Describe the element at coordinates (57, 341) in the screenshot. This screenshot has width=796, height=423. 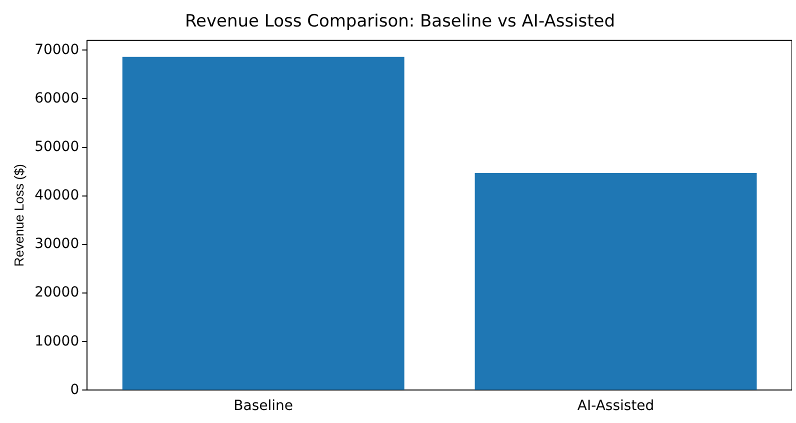
I see `y-tick-label: 10000` at that location.